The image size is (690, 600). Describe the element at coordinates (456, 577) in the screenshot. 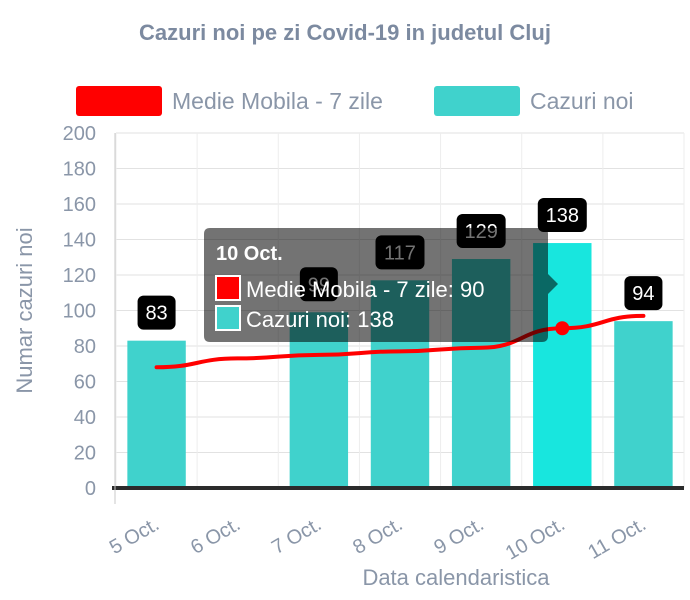

I see `x-axis-title: Data calendaristica` at that location.